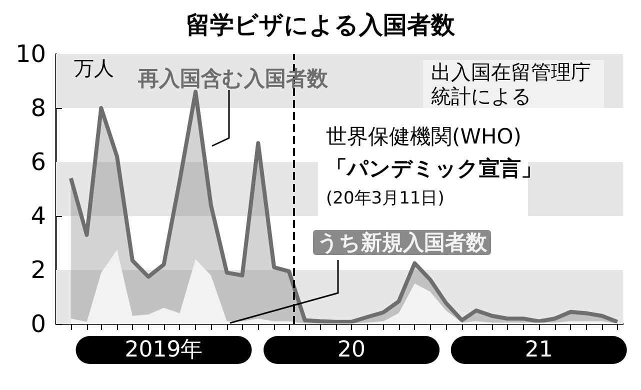  I want to click on x-tick-label: 2019年, so click(163, 350).